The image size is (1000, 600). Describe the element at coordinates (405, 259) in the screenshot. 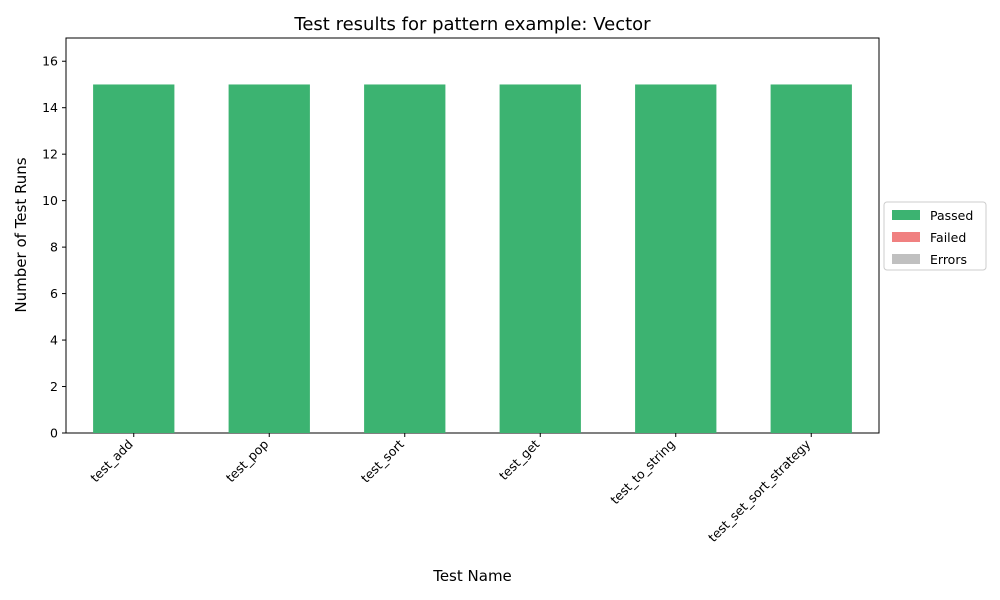

I see `bar-passed-test_sort` at that location.